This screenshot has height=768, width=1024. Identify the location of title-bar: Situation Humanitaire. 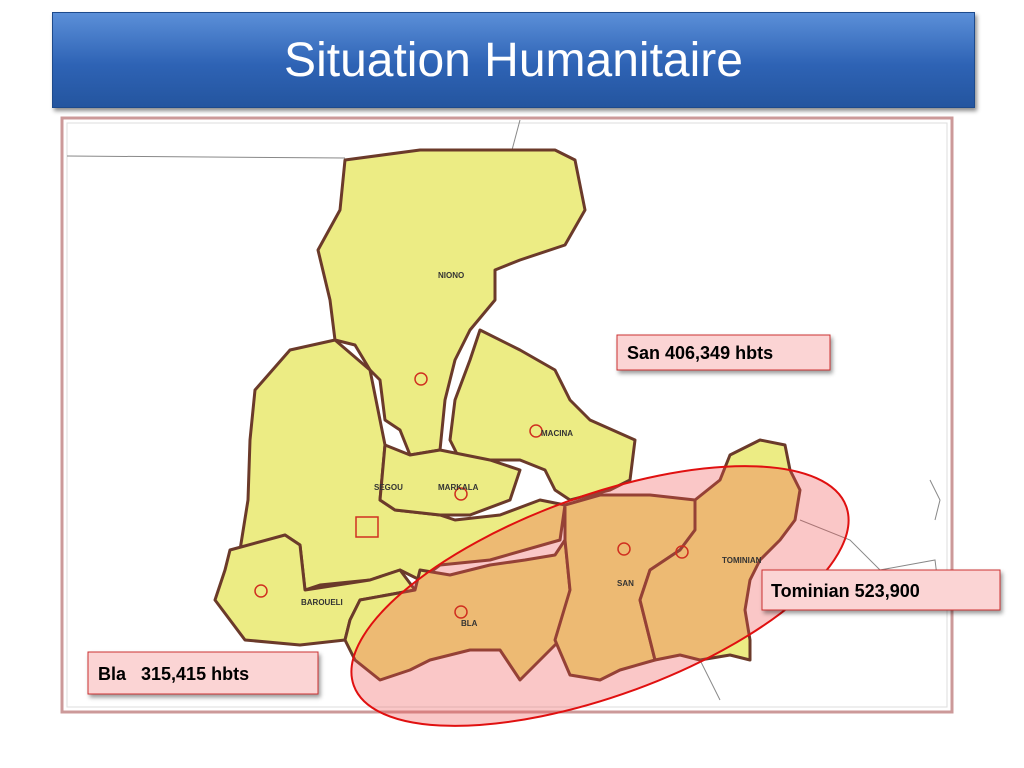
(513, 60).